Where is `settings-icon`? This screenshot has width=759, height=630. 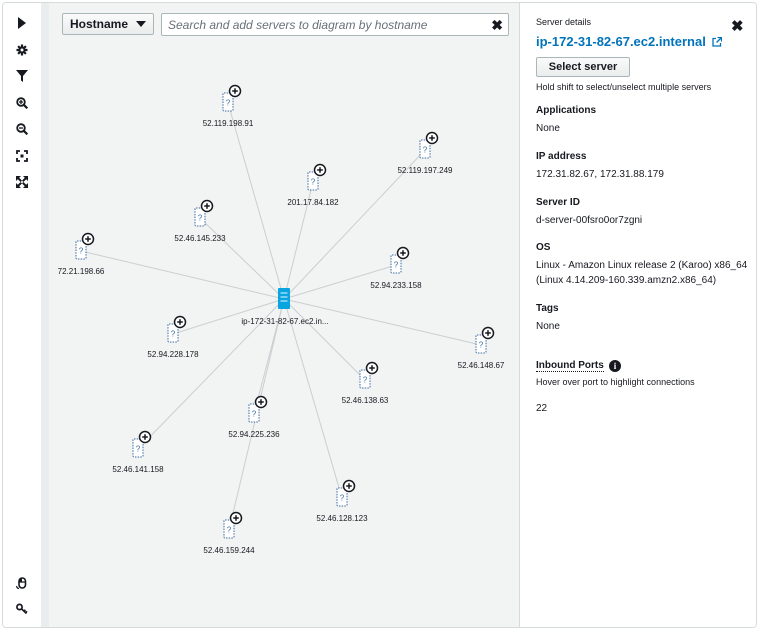 settings-icon is located at coordinates (22, 50).